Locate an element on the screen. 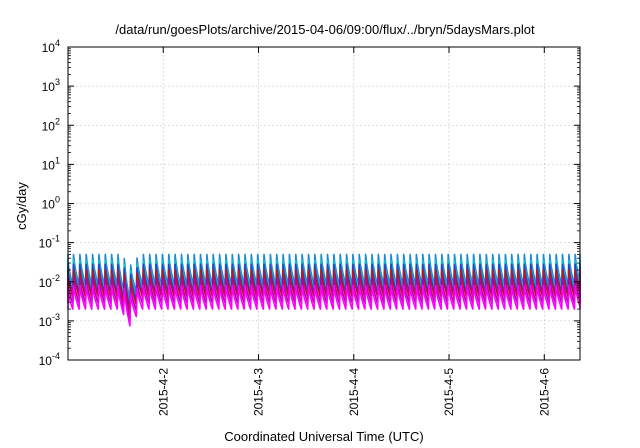  y-tick-label: 10⁰ is located at coordinates (51, 203).